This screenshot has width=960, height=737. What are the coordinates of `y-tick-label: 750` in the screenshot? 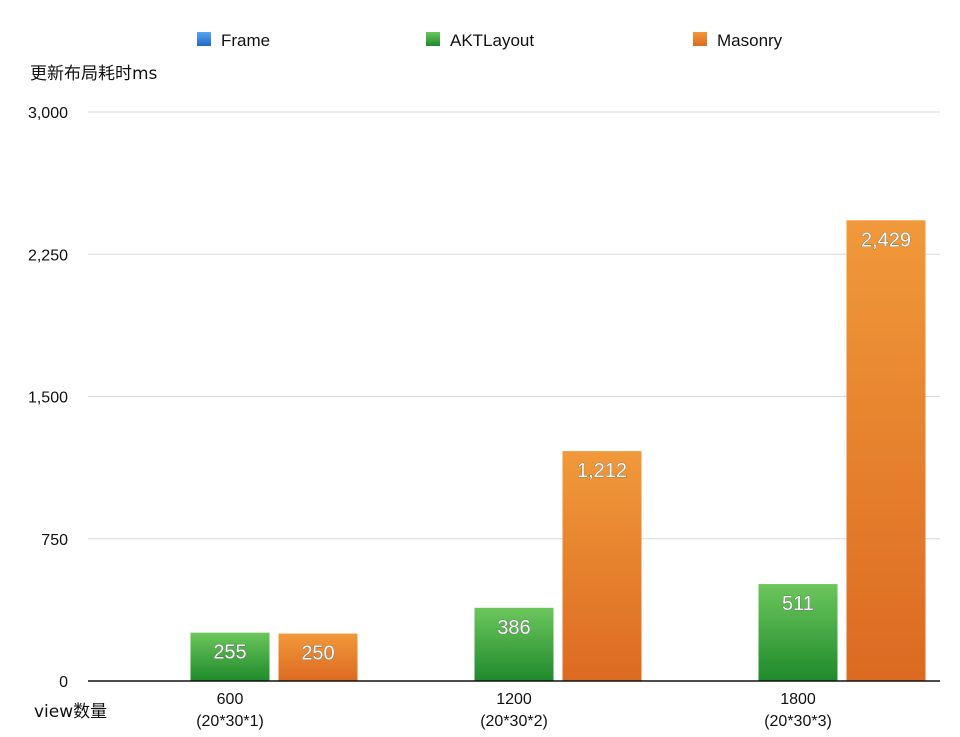 It's located at (54, 540).